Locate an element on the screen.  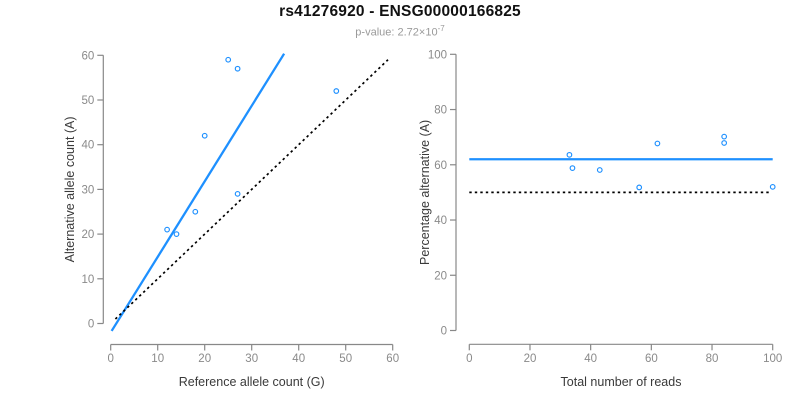
plot-subtitle: p-value: 2.72×10-7 is located at coordinates (400, 31).